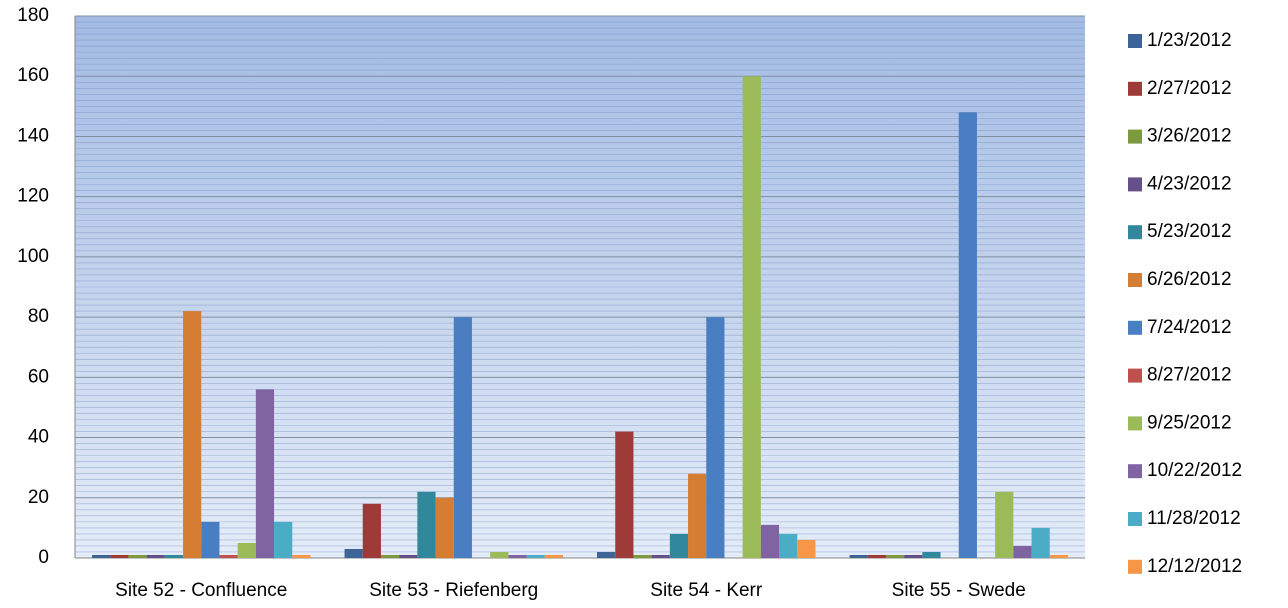 The image size is (1288, 608). I want to click on x-tick-label: Site 52 - Confluence, so click(201, 590).